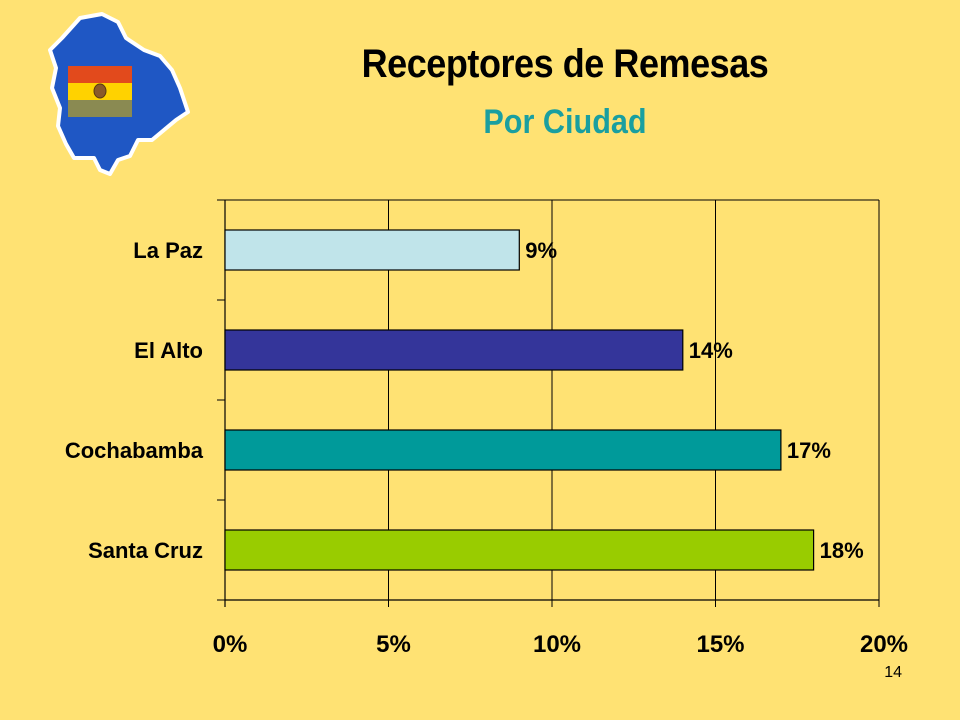 This screenshot has height=720, width=960. What do you see at coordinates (168, 250) in the screenshot?
I see `category-label: La Paz` at bounding box center [168, 250].